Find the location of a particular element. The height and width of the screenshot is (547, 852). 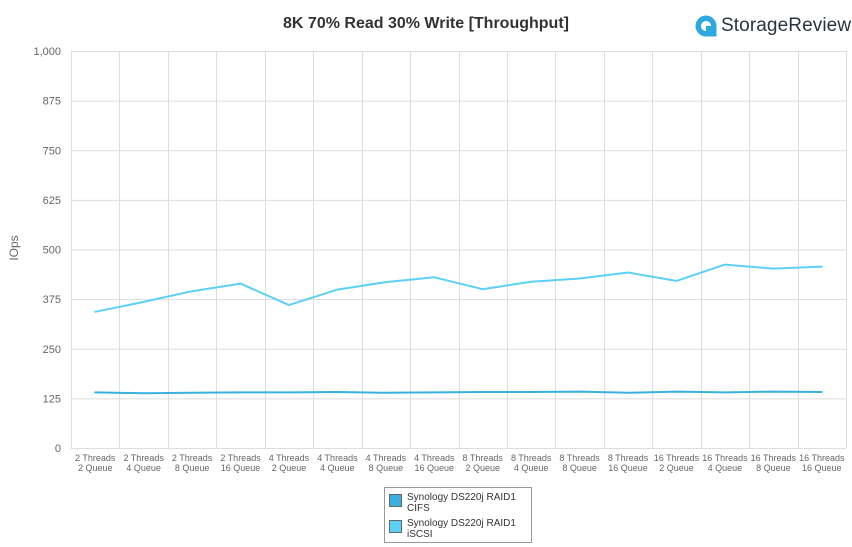

legend-label-cifs-line2: CIFS is located at coordinates (418, 508).